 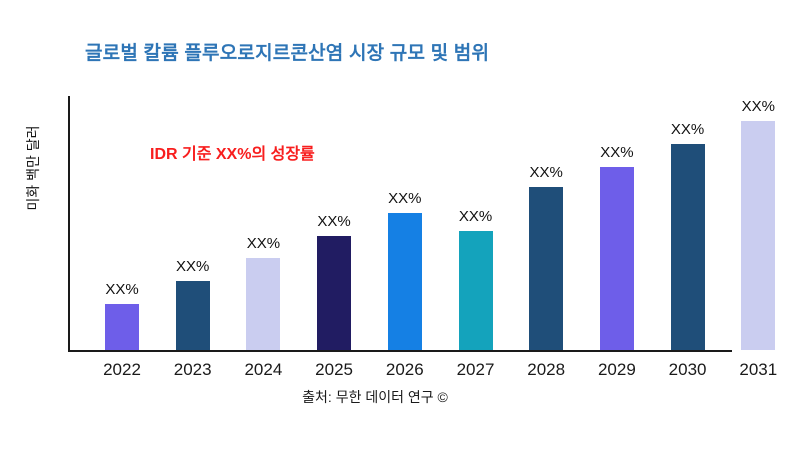 What do you see at coordinates (334, 292) in the screenshot?
I see `bar-2025` at bounding box center [334, 292].